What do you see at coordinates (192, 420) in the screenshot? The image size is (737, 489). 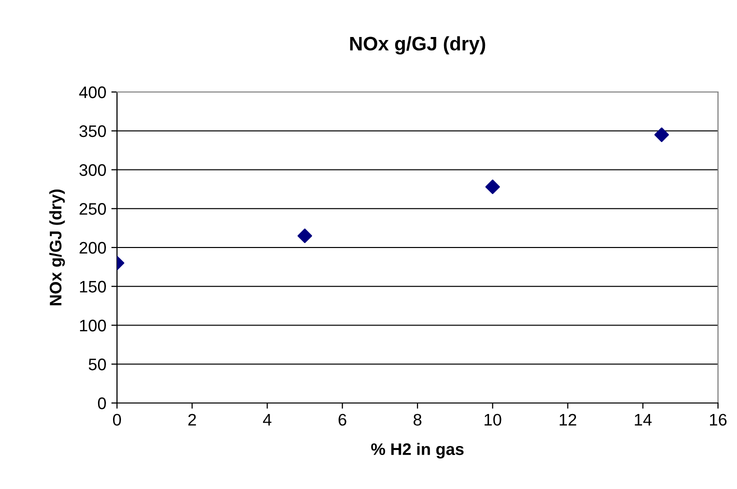 I see `x-tick-label: 2` at bounding box center [192, 420].